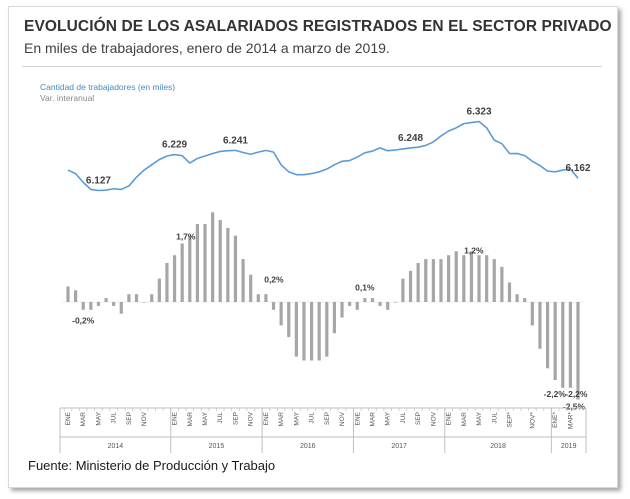 This screenshot has height=499, width=630. What do you see at coordinates (108, 87) in the screenshot?
I see `legend-line-series: Cantidad de trabajadores (en miles)` at bounding box center [108, 87].